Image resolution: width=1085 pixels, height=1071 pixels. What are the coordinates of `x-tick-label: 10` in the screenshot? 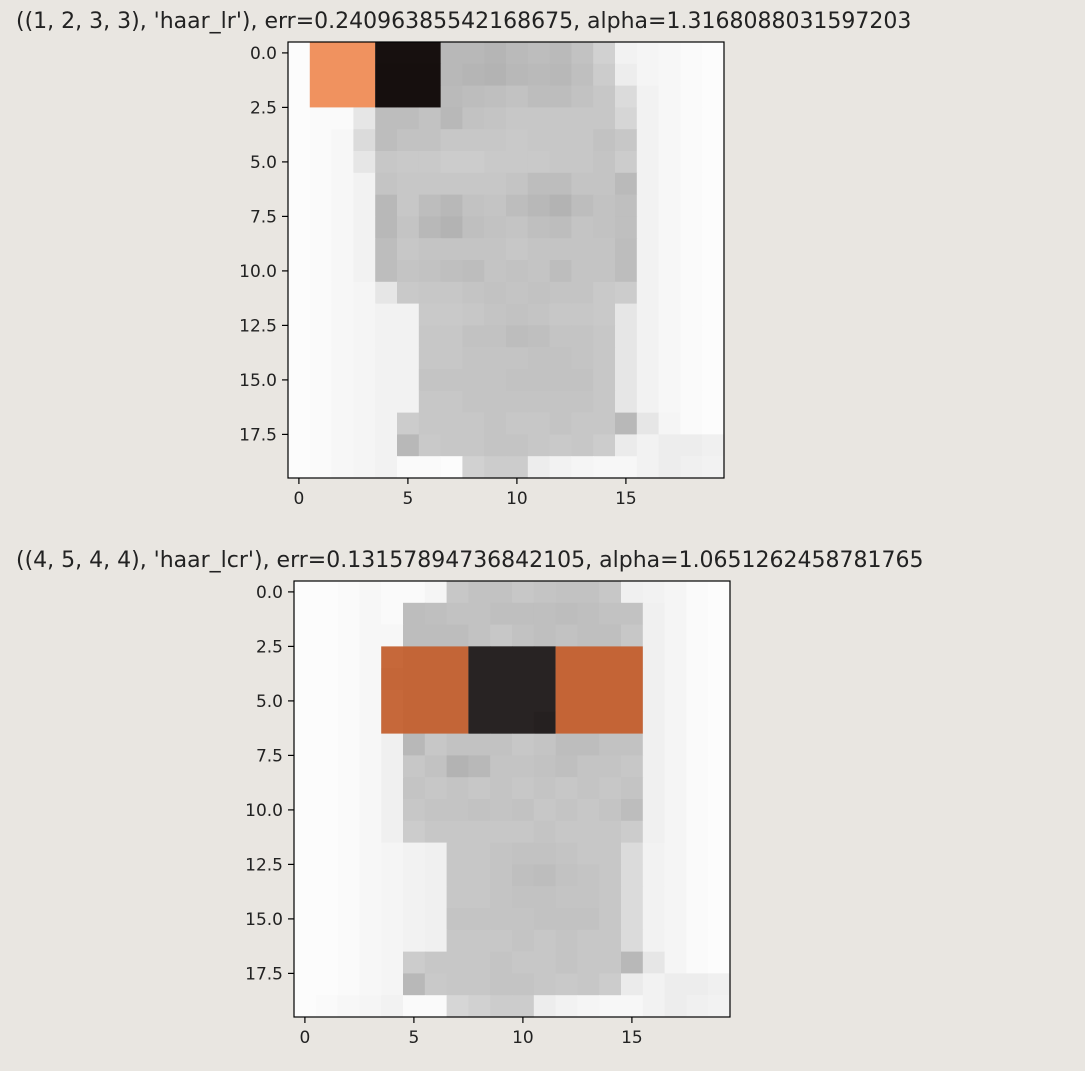 It's located at (523, 1038).